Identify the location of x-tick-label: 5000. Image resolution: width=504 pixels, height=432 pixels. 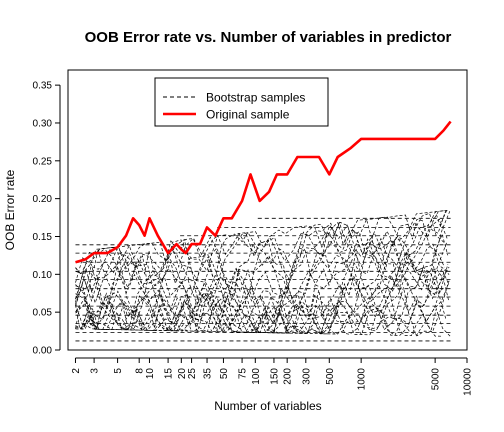
(436, 379).